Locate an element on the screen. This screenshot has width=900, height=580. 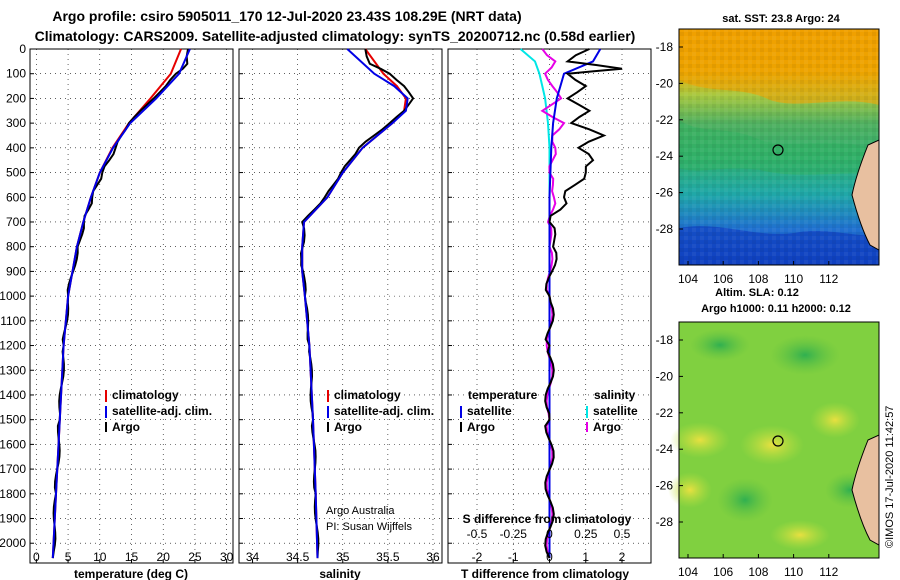
sla-map-title-1: Altim. SLA: 0.12 is located at coordinates (757, 293).